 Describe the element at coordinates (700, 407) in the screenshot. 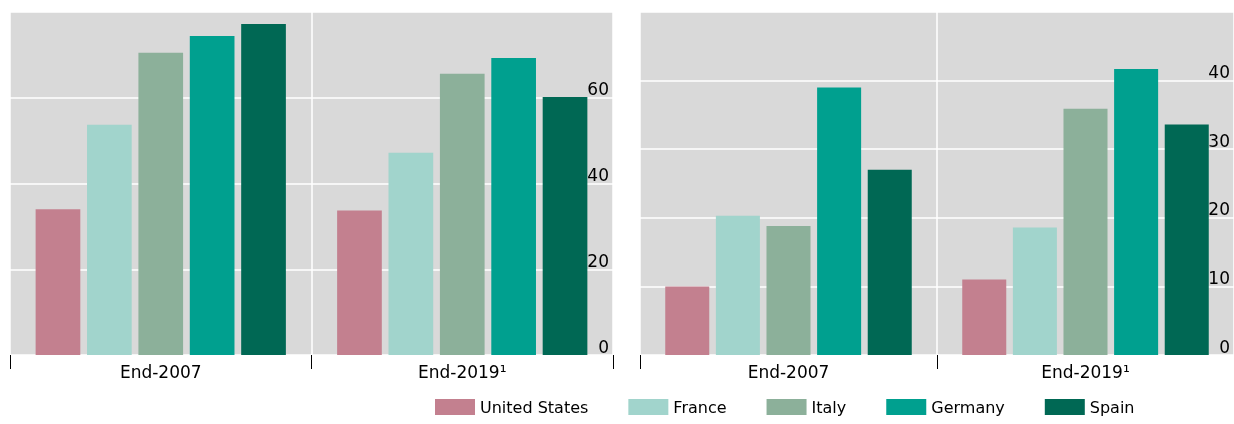

I see `legend-label: France` at that location.